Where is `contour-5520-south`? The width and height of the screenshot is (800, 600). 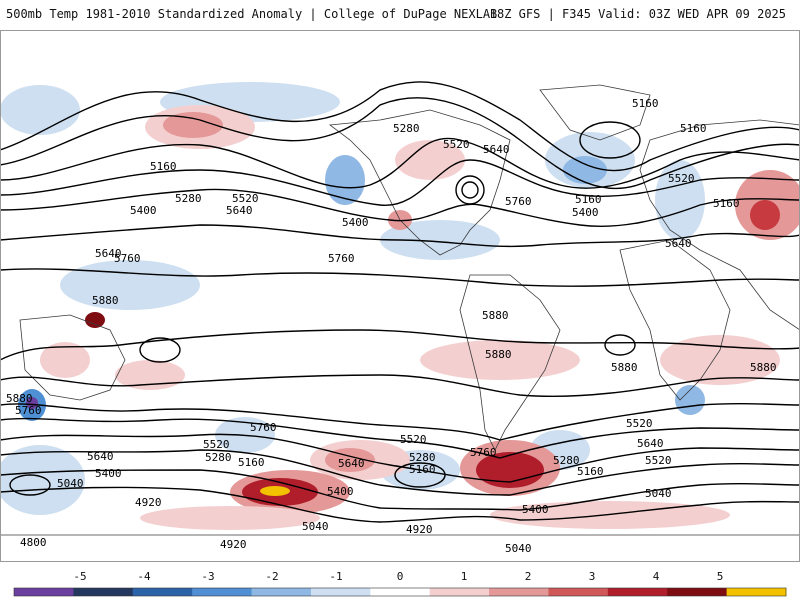
contour-5520-south is located at coordinates (400, 438).